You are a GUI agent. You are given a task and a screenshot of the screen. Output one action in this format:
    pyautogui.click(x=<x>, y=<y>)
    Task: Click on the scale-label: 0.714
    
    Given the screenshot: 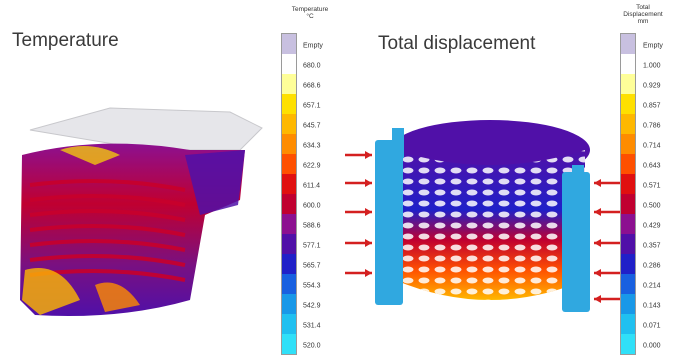 What is the action you would take?
    pyautogui.click(x=652, y=146)
    